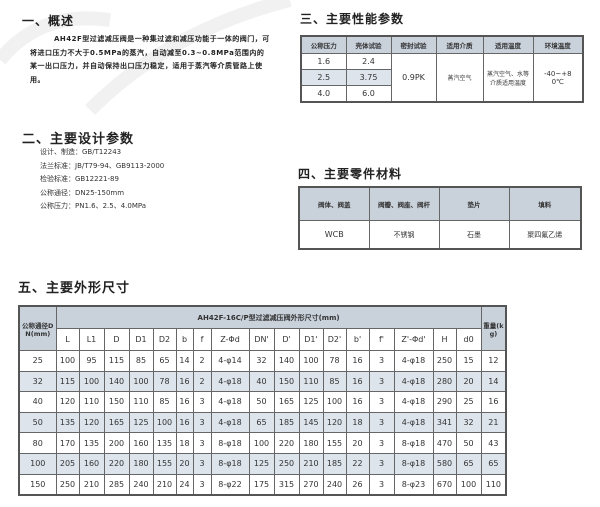 The height and width of the screenshot is (507, 600). Describe the element at coordinates (357, 484) in the screenshot. I see `cell: 26` at that location.